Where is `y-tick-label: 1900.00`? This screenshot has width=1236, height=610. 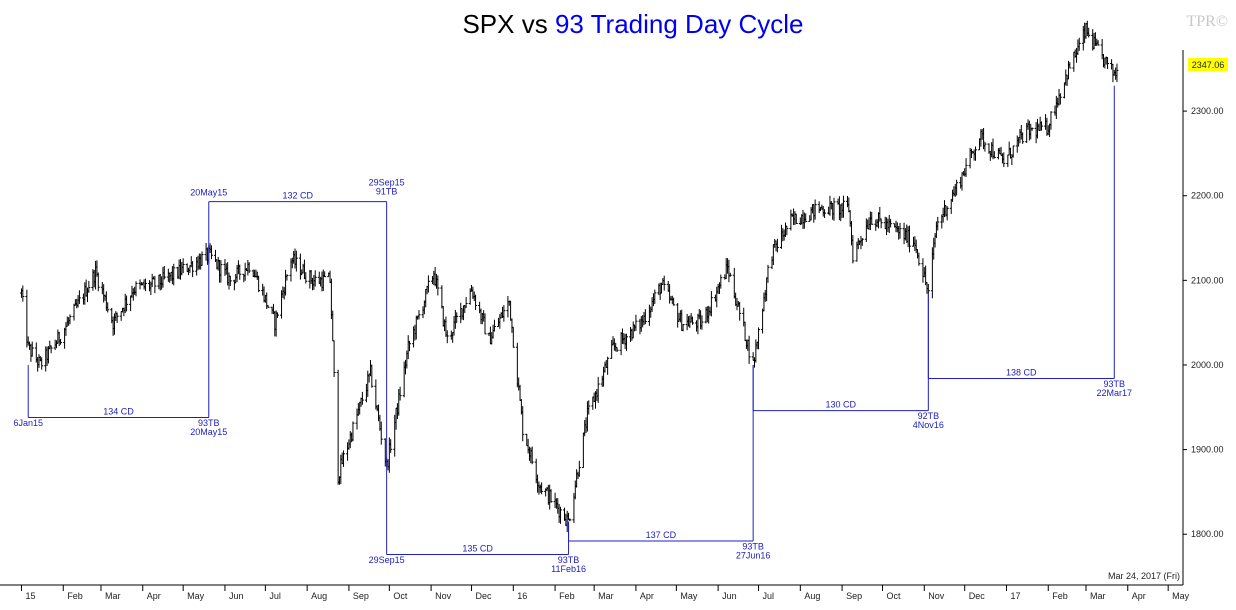
y-tick-label: 1900.00 is located at coordinates (1207, 450).